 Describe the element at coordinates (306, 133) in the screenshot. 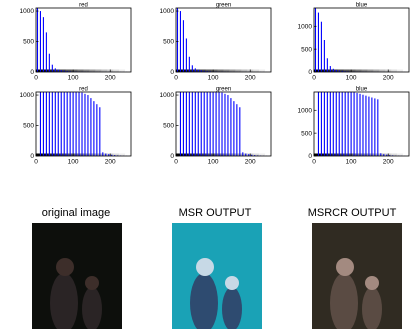

I see `y-tick-label: 500` at that location.